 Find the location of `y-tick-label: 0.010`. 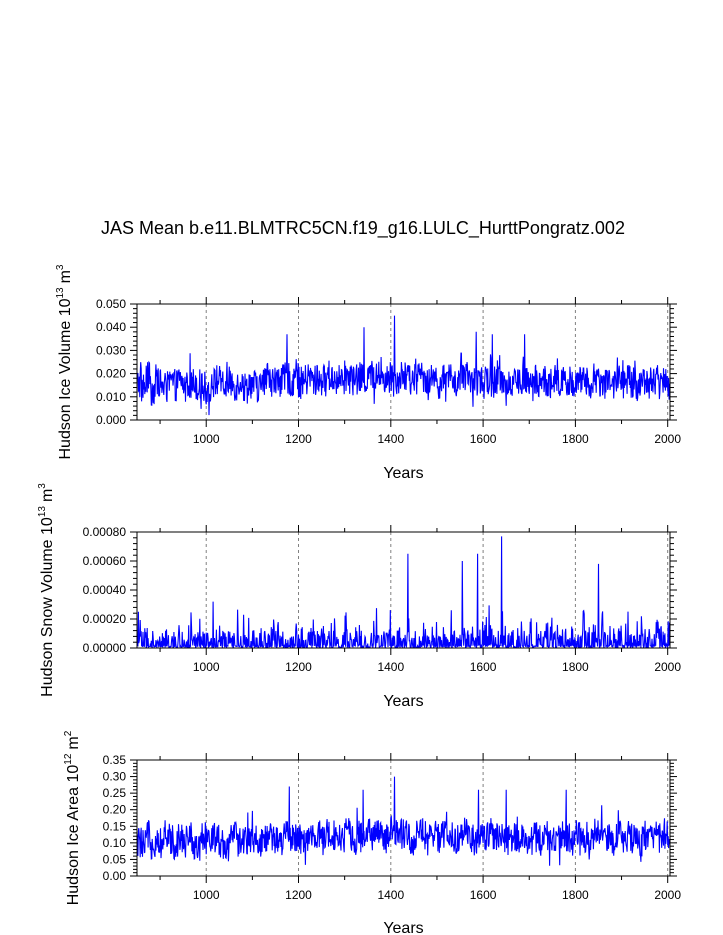

y-tick-label: 0.010 is located at coordinates (111, 397).